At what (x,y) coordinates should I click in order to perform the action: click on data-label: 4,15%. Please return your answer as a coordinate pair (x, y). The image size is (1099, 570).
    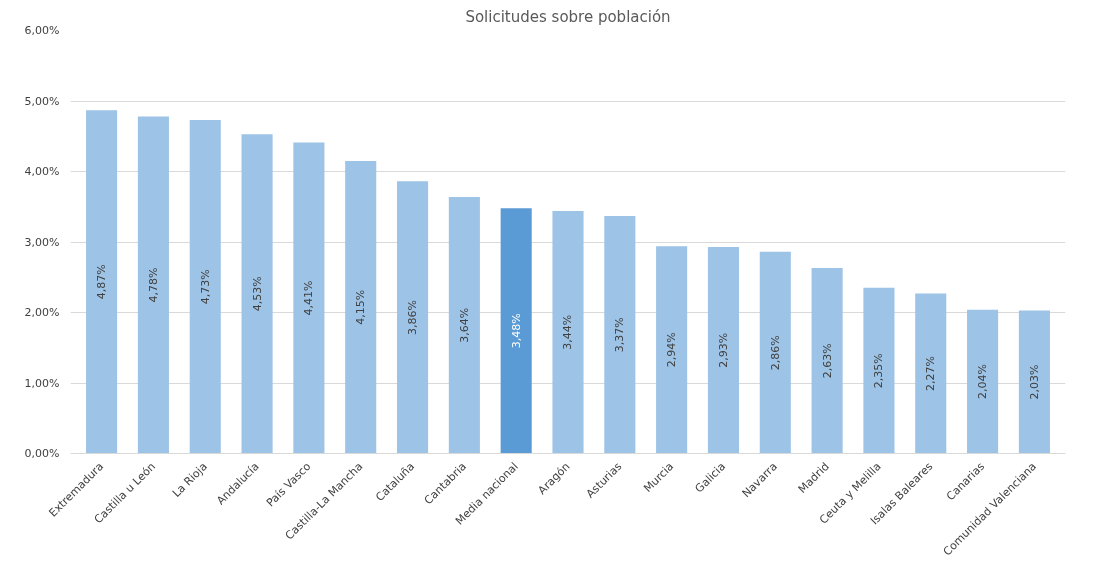
    Looking at the image, I should click on (361, 307).